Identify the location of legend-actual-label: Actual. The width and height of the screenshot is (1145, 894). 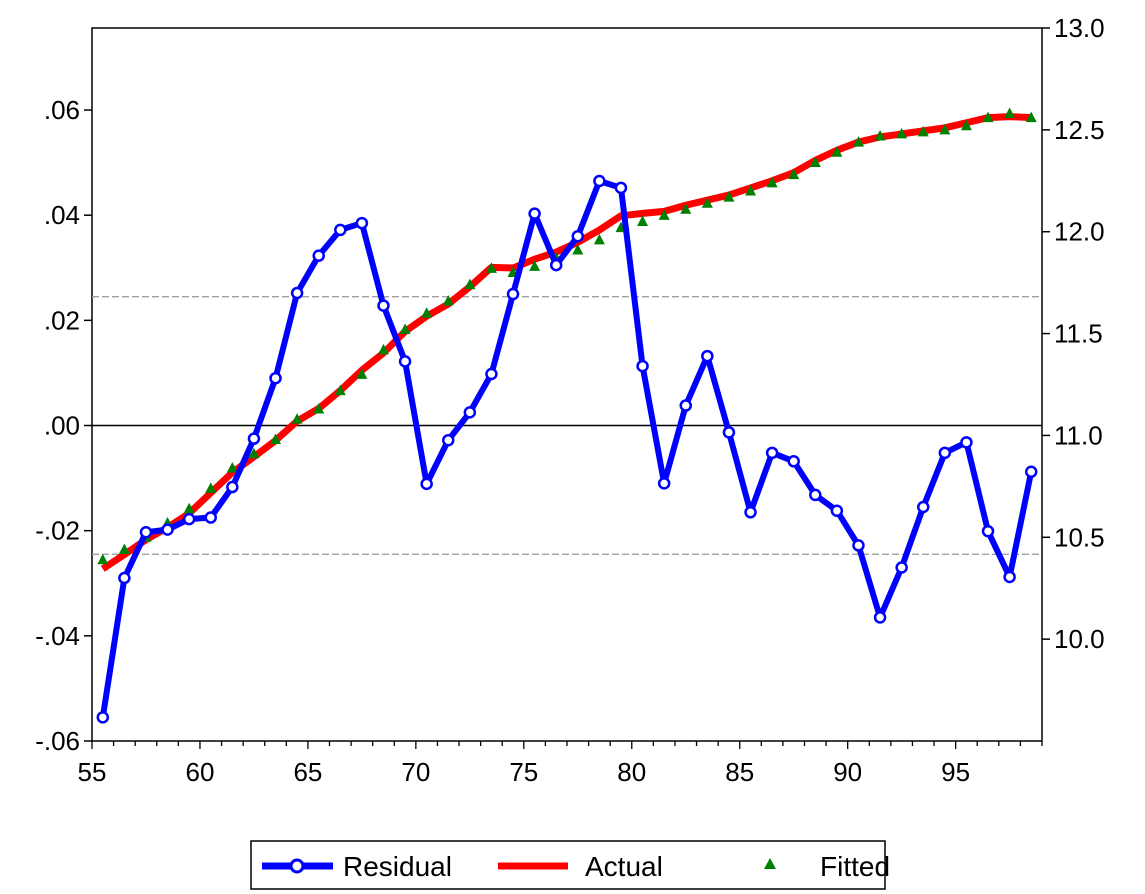
(624, 866).